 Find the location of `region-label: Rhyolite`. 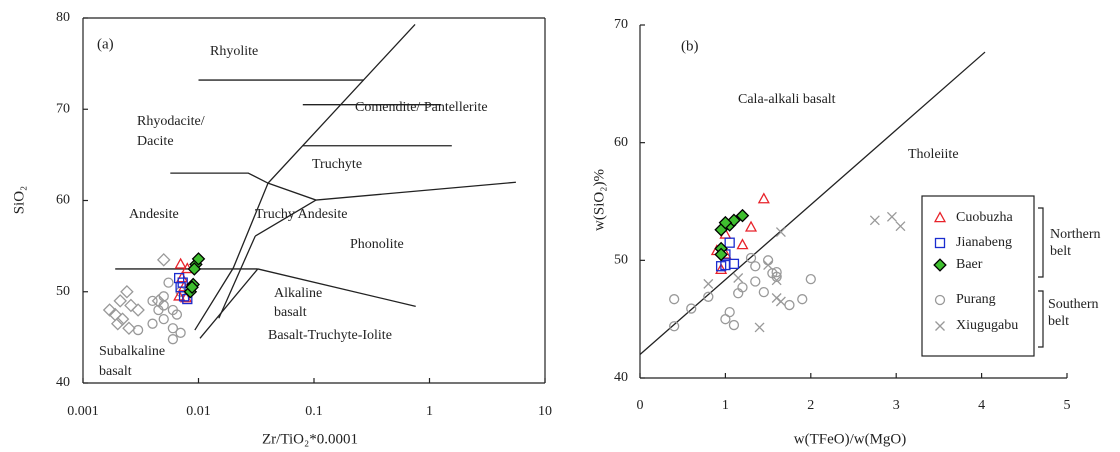

region-label: Rhyolite is located at coordinates (234, 51).